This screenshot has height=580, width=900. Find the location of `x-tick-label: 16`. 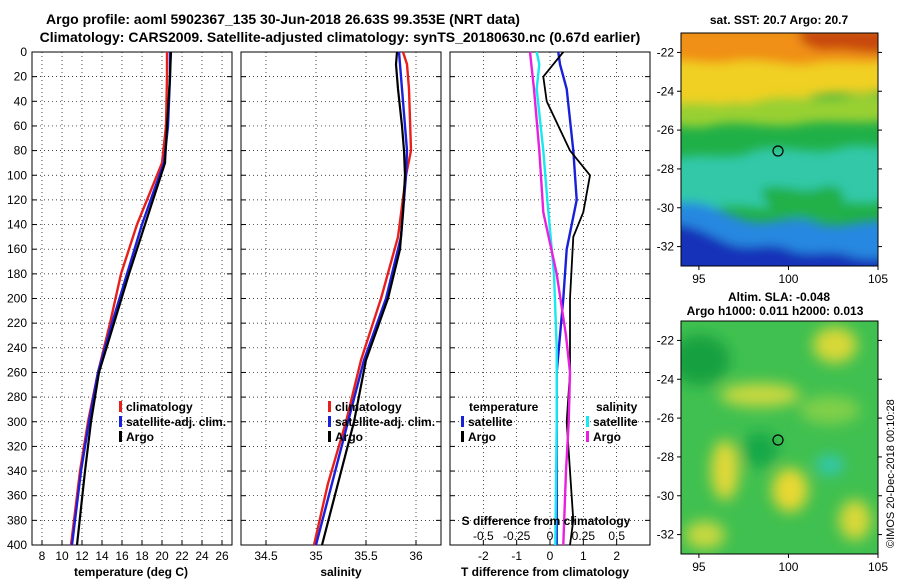

x-tick-label: 16 is located at coordinates (122, 556).